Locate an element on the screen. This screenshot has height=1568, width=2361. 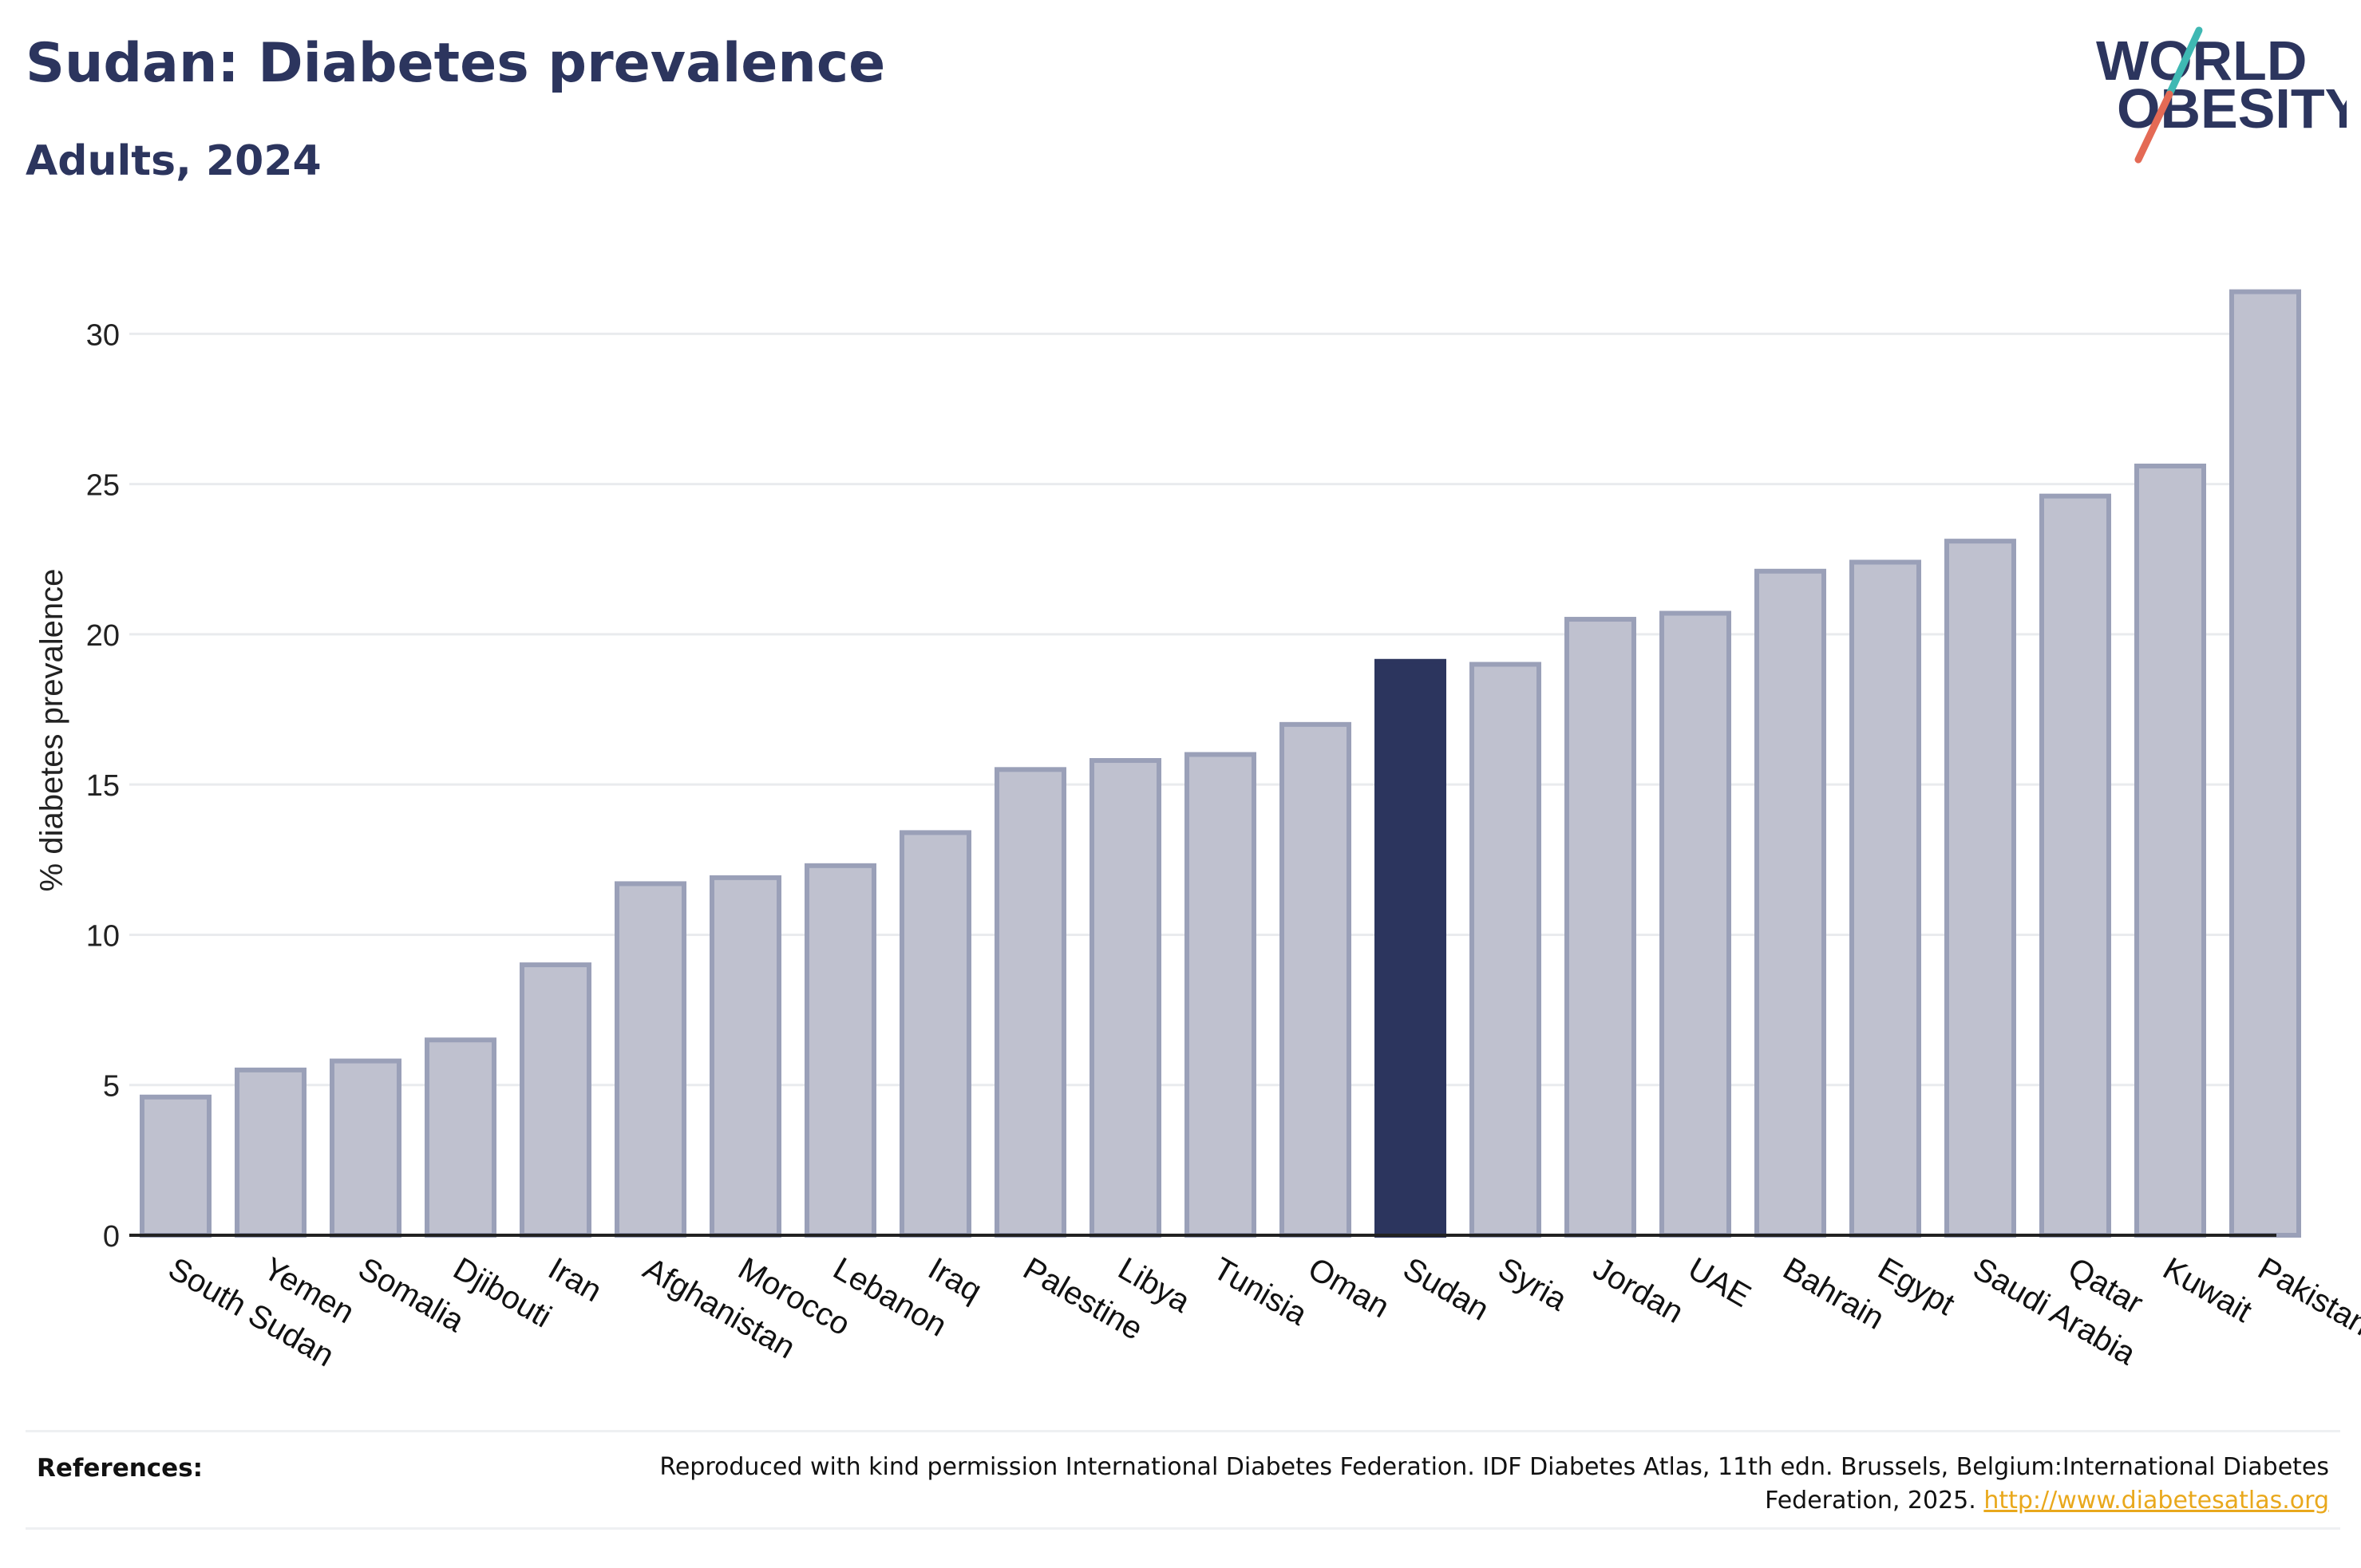
y-tick-label: 10 is located at coordinates (103, 936).